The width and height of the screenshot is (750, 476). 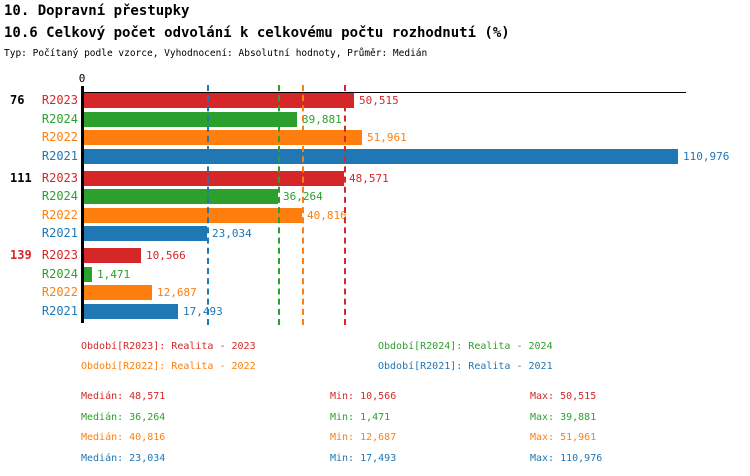 What do you see at coordinates (168, 346) in the screenshot?
I see `legend-item-r2023: Období[R2023]: Realita - 2023` at bounding box center [168, 346].